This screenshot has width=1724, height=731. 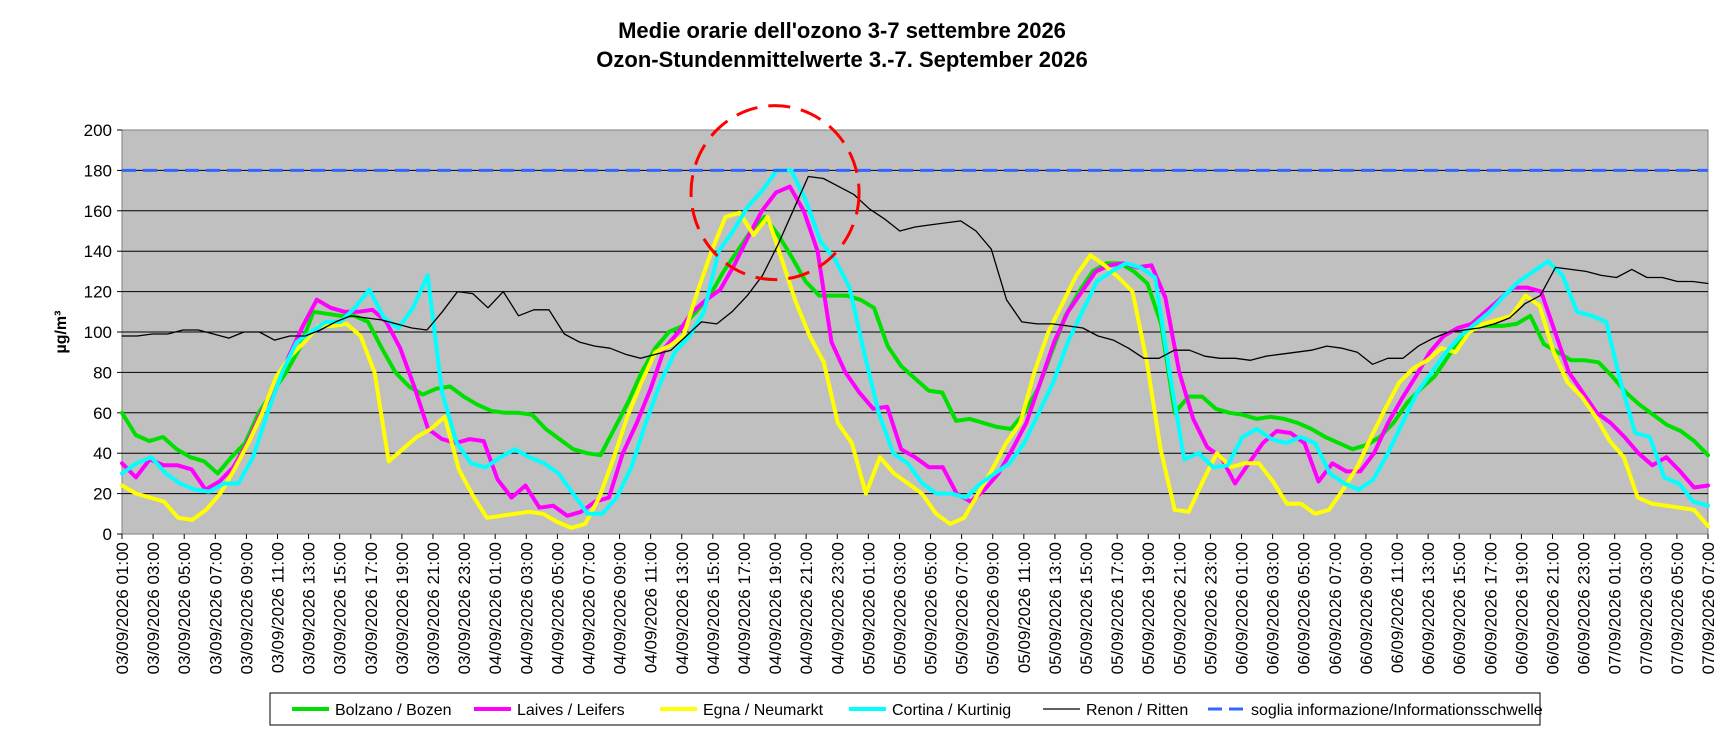 What do you see at coordinates (1024, 607) in the screenshot?
I see `x-tick-label: 05/09/2026 11:00` at bounding box center [1024, 607].